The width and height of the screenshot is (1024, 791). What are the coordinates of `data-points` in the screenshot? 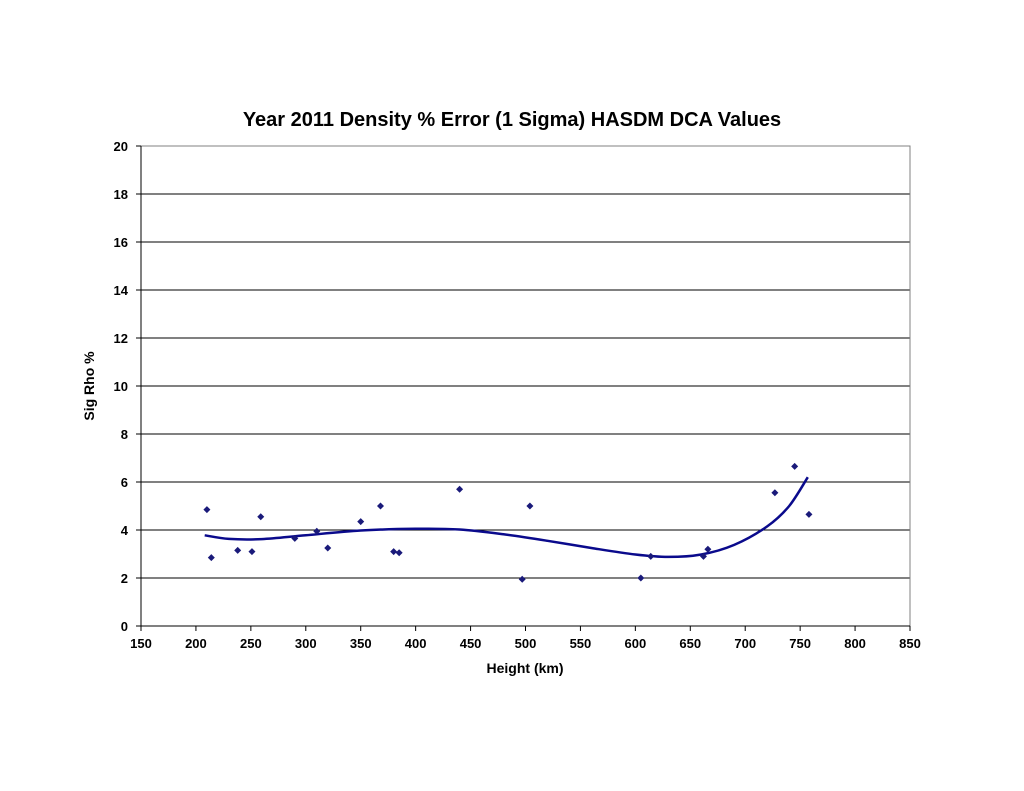 It's located at (508, 522).